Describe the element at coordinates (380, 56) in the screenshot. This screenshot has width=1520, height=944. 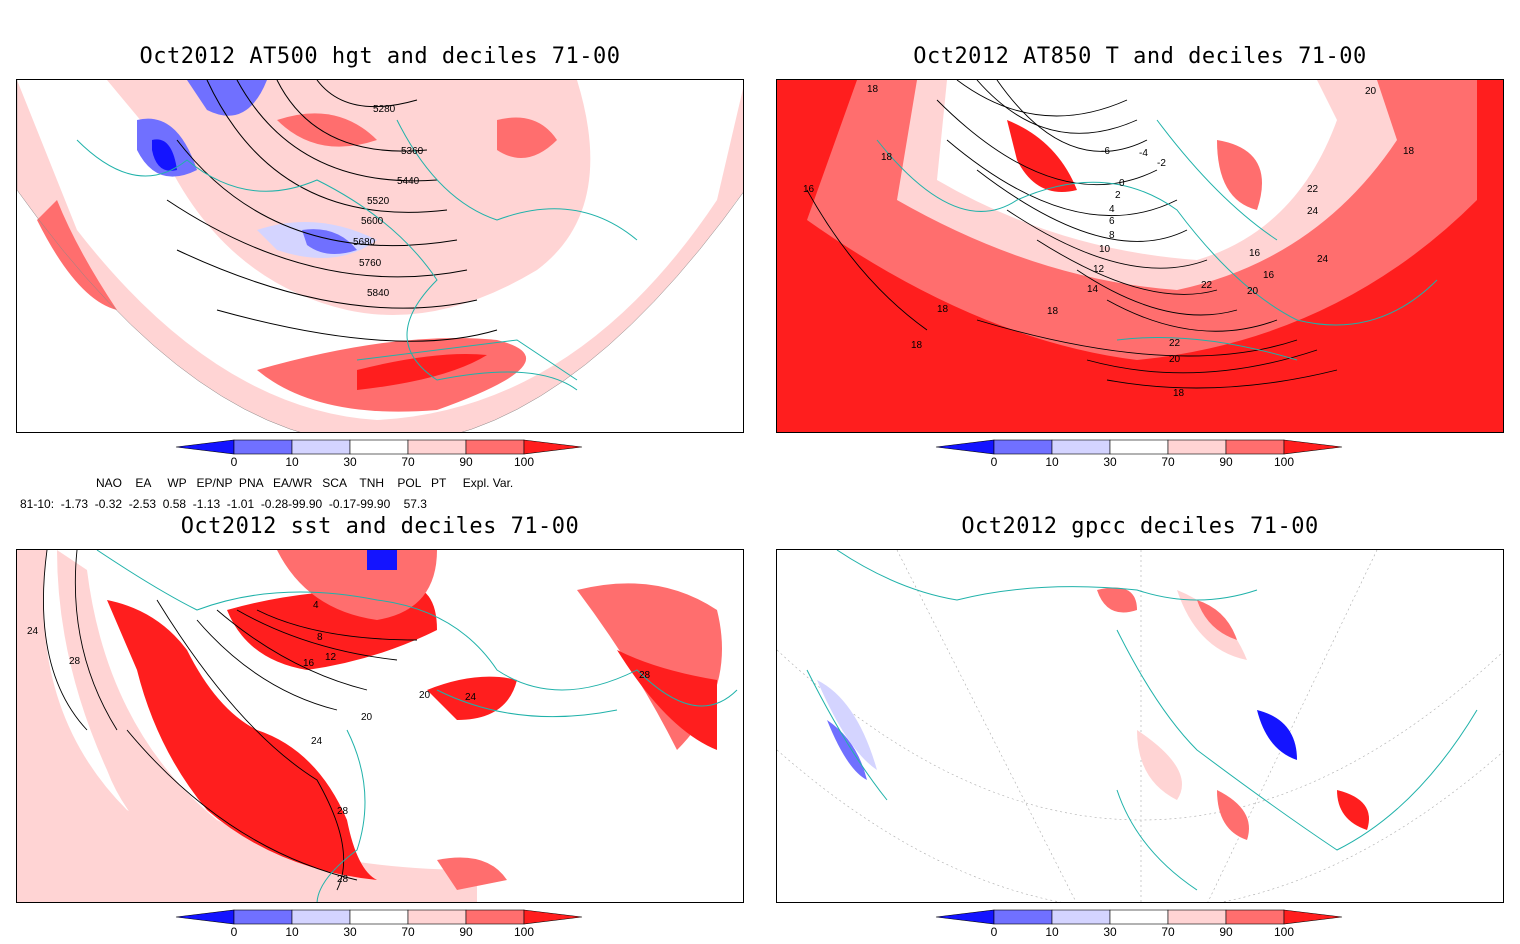
I see `panel-title-hgt500: Oct2012 AT500 hgt and deciles 71-00` at that location.